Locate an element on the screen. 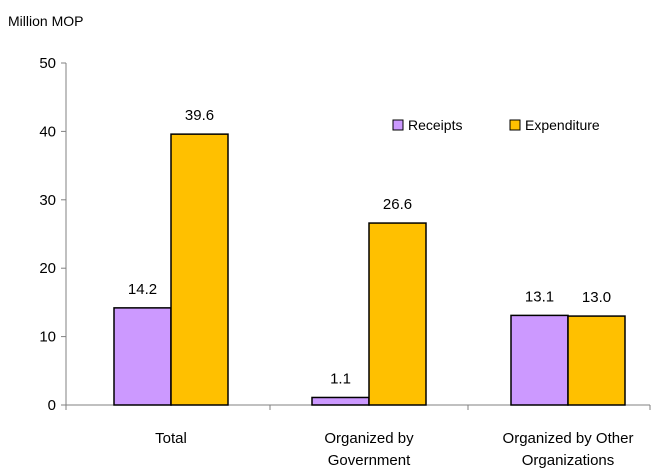 This screenshot has width=659, height=473. legend-label-receipts: Receipts is located at coordinates (435, 125).